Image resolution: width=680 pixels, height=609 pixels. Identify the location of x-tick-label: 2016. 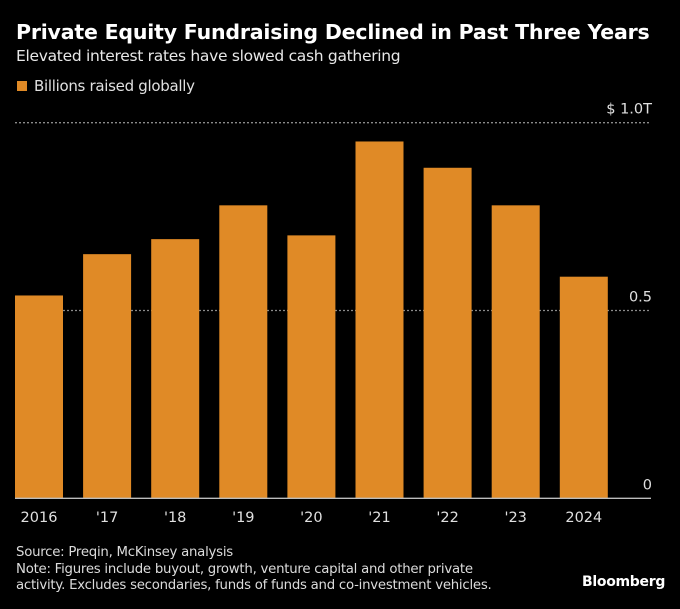
(39, 518).